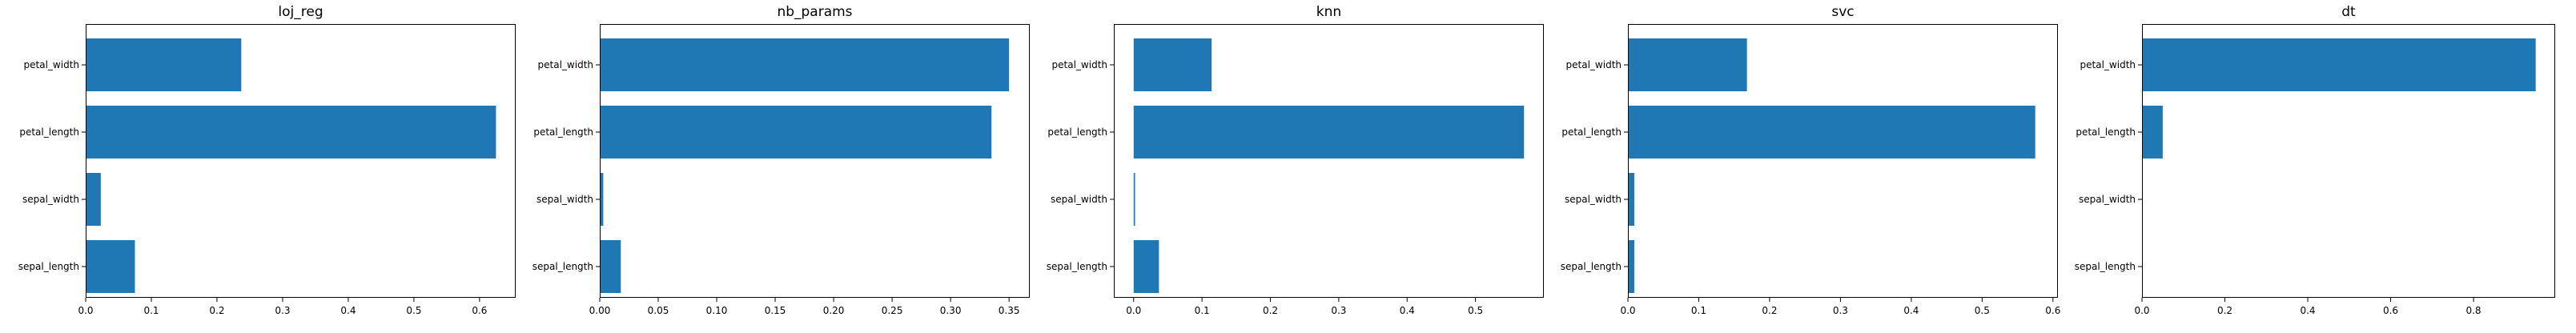  What do you see at coordinates (1328, 12) in the screenshot?
I see `chart-title: knn` at bounding box center [1328, 12].